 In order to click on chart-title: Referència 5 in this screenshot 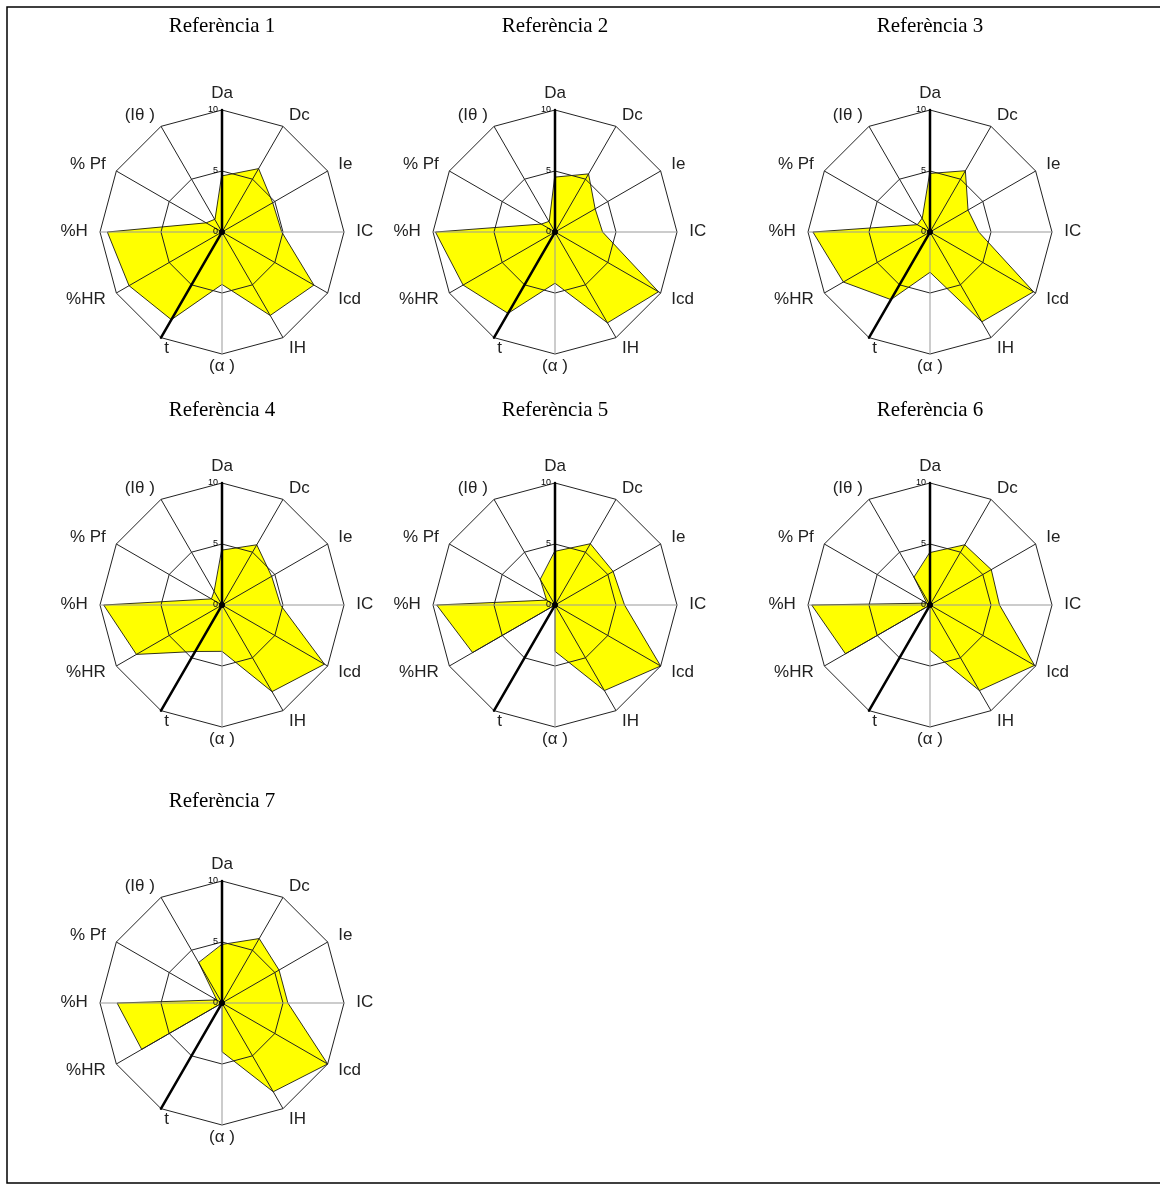, I will do `click(555, 408)`.